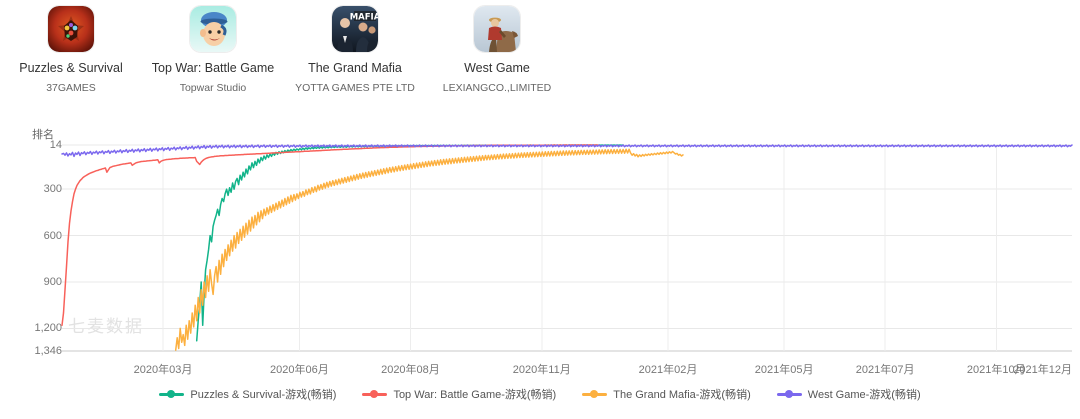 This screenshot has width=1080, height=419. Describe the element at coordinates (355, 68) in the screenshot. I see `app-name: The Grand Mafia` at that location.